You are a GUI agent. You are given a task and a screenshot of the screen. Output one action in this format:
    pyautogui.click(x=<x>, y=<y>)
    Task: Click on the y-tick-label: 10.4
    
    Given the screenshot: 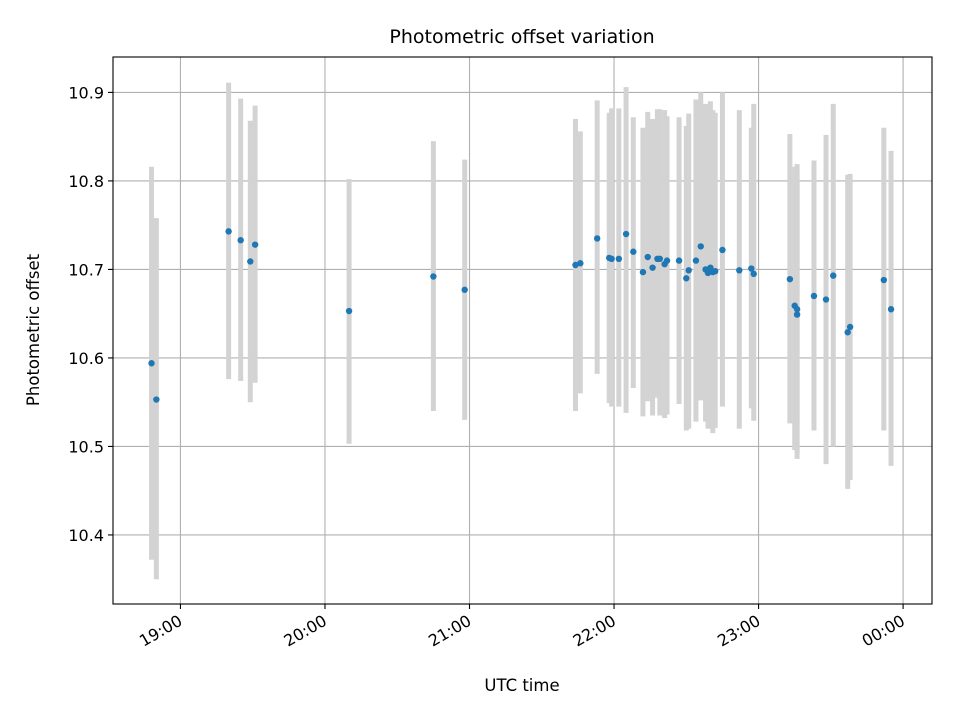 What is the action you would take?
    pyautogui.click(x=86, y=535)
    